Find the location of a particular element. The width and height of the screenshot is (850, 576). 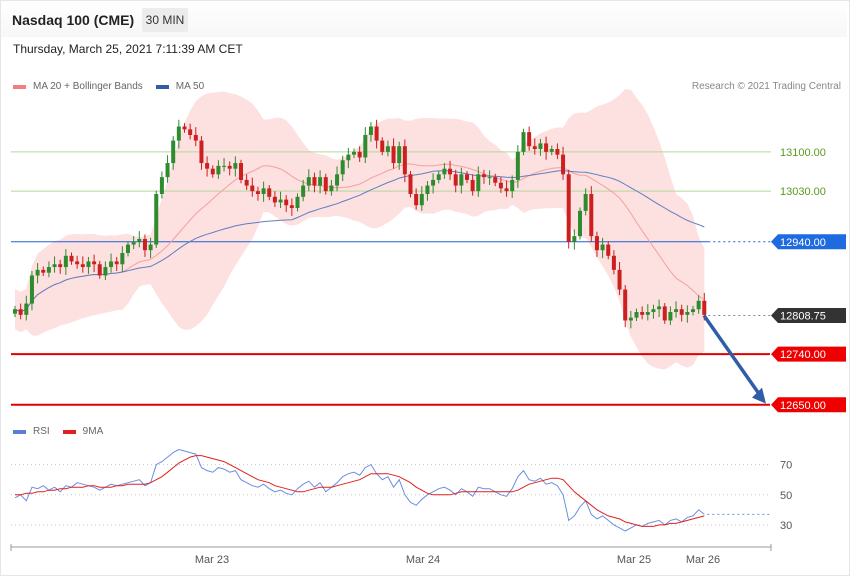

credit-text: Research © 2021 Trading Central is located at coordinates (766, 86).